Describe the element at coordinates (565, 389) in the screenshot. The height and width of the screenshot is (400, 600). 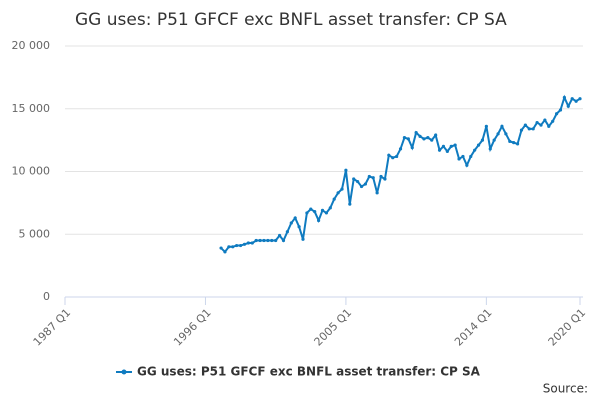
I see `source-label: Source:` at that location.